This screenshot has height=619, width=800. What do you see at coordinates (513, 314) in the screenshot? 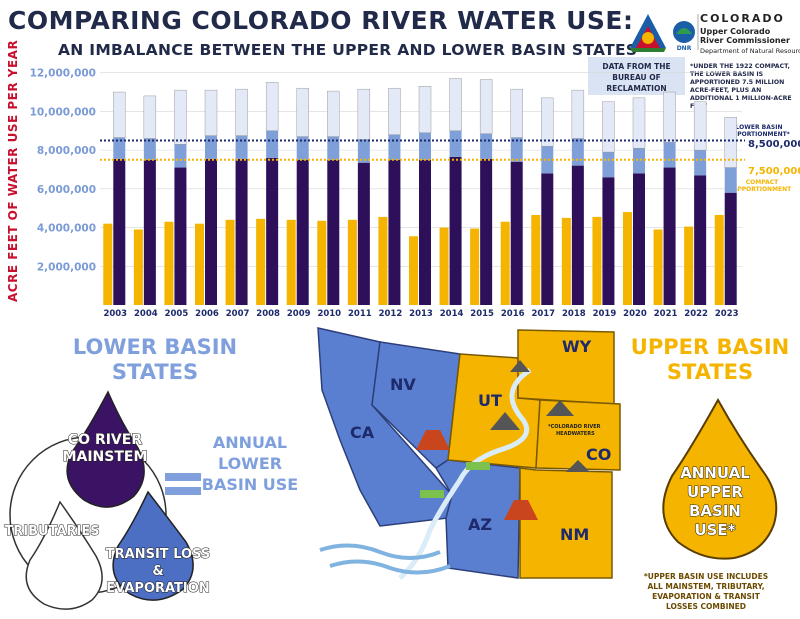
I see `x-tick-label: 2016` at bounding box center [513, 314].